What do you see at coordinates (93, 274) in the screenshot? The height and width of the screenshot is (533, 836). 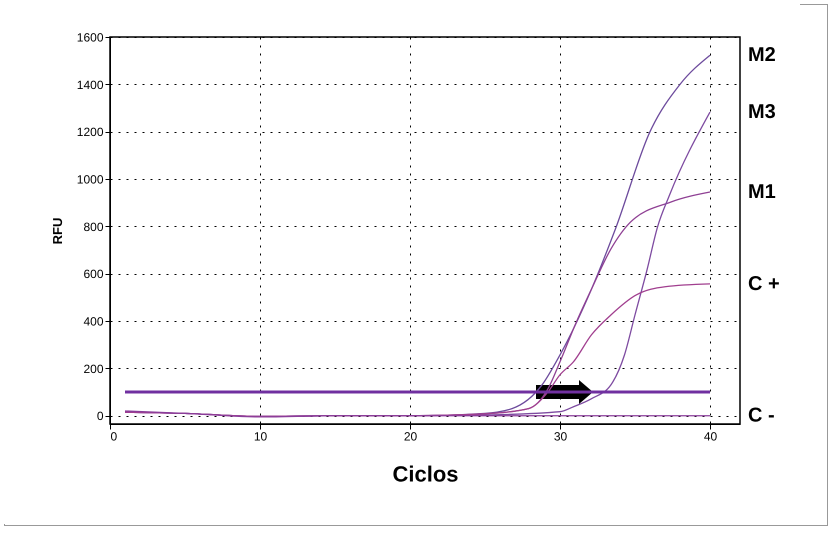 I see `y-tick-label: 600` at bounding box center [93, 274].